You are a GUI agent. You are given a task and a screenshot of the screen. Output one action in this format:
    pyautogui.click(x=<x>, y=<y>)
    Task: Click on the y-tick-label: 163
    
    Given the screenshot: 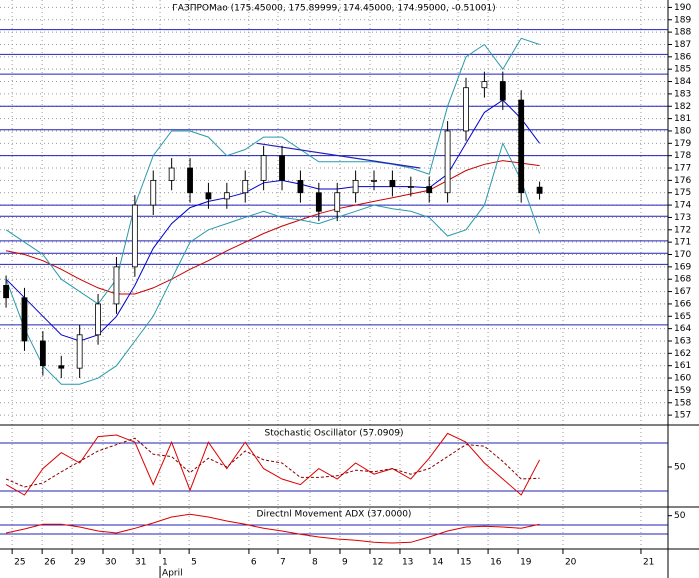 What is the action you would take?
    pyautogui.click(x=682, y=341)
    